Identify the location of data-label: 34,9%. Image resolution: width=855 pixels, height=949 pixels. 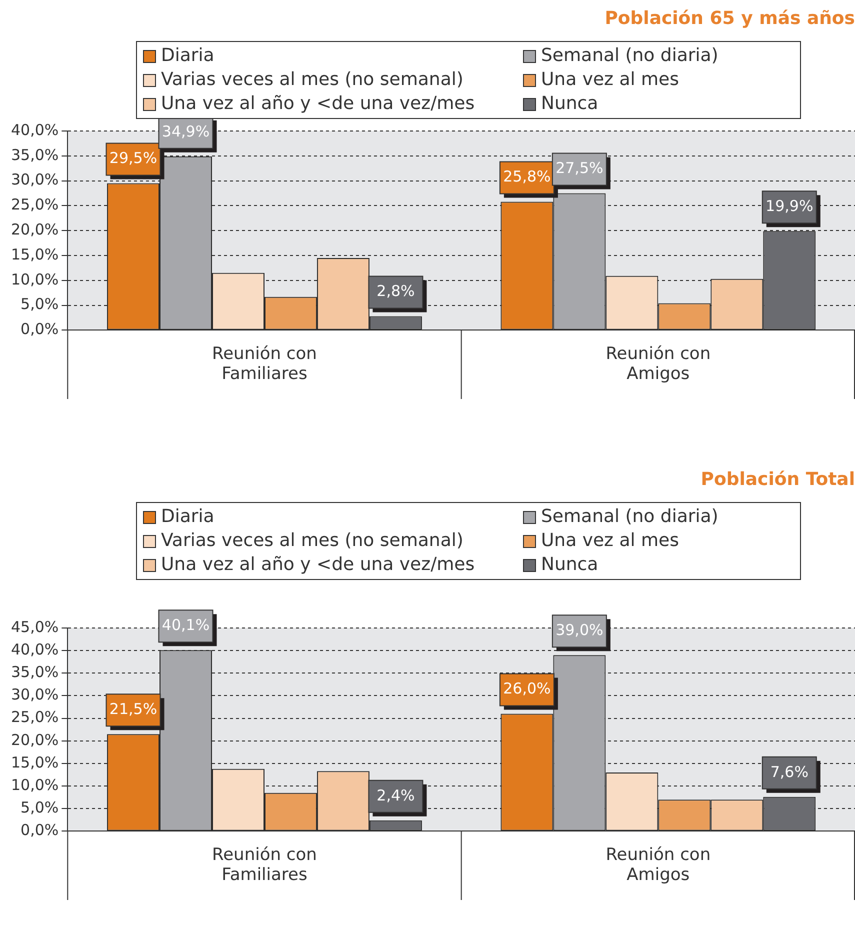
(186, 131).